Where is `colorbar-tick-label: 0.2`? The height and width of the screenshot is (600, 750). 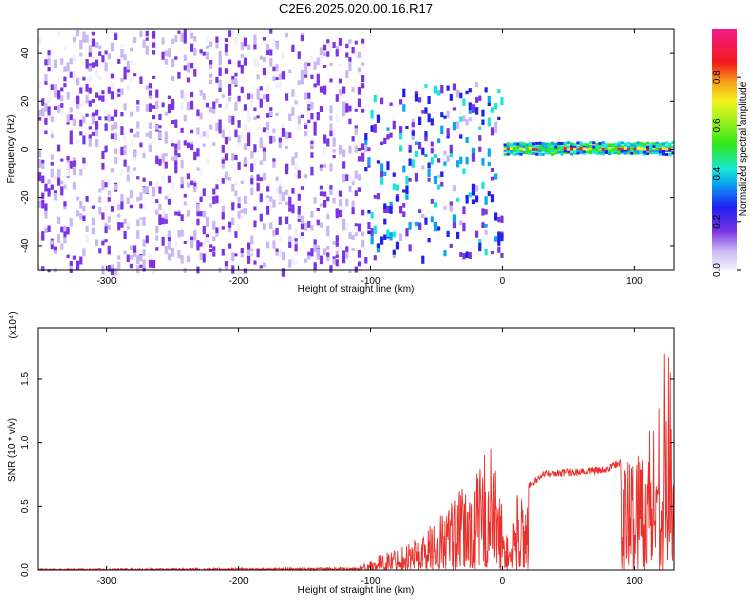
colorbar-tick-label: 0.2 is located at coordinates (717, 221).